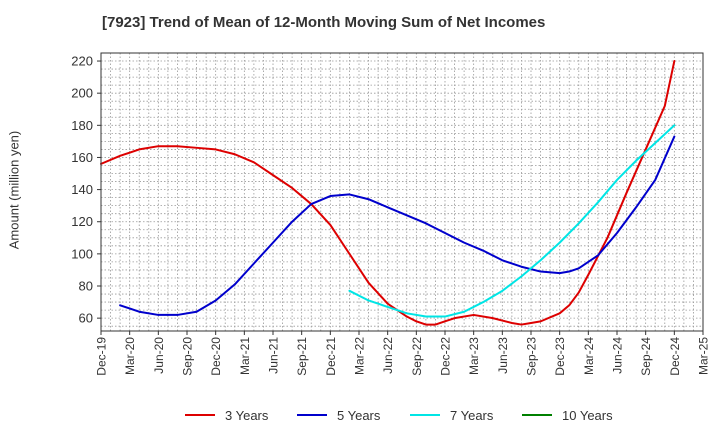 Image resolution: width=720 pixels, height=440 pixels. Describe the element at coordinates (82, 125) in the screenshot. I see `y-tick-label: 180` at that location.